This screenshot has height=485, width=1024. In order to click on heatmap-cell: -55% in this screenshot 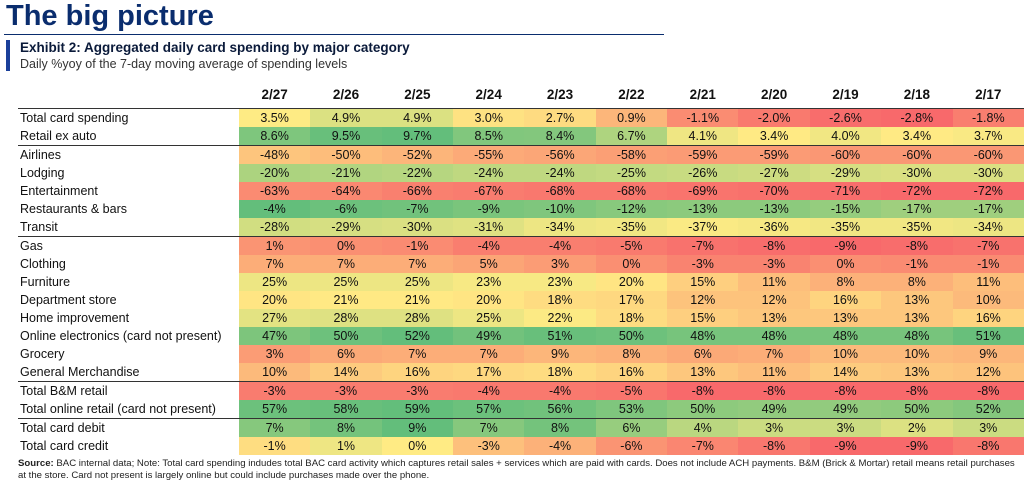, I will do `click(489, 154)`.